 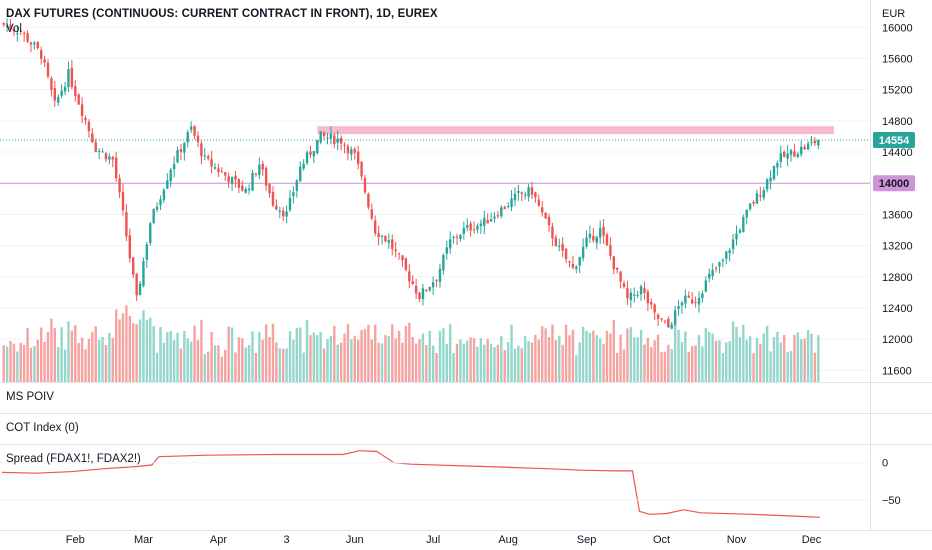 What do you see at coordinates (444, 540) in the screenshot?
I see `time-axis: Feb Mar Apr 3 Jun Jul Aug Sep Oct Nov Dec` at bounding box center [444, 540].